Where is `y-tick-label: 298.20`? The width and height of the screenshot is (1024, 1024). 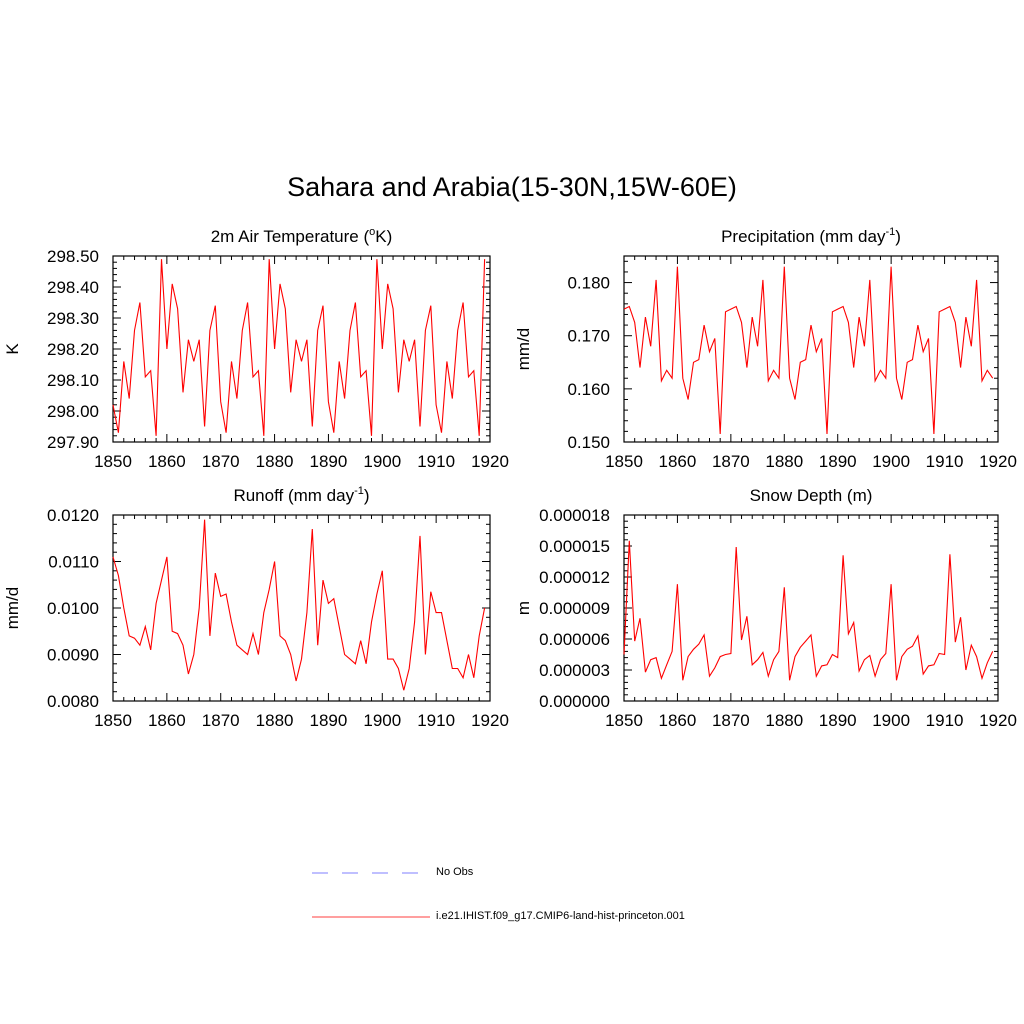 y-tick-label: 298.20 is located at coordinates (73, 349).